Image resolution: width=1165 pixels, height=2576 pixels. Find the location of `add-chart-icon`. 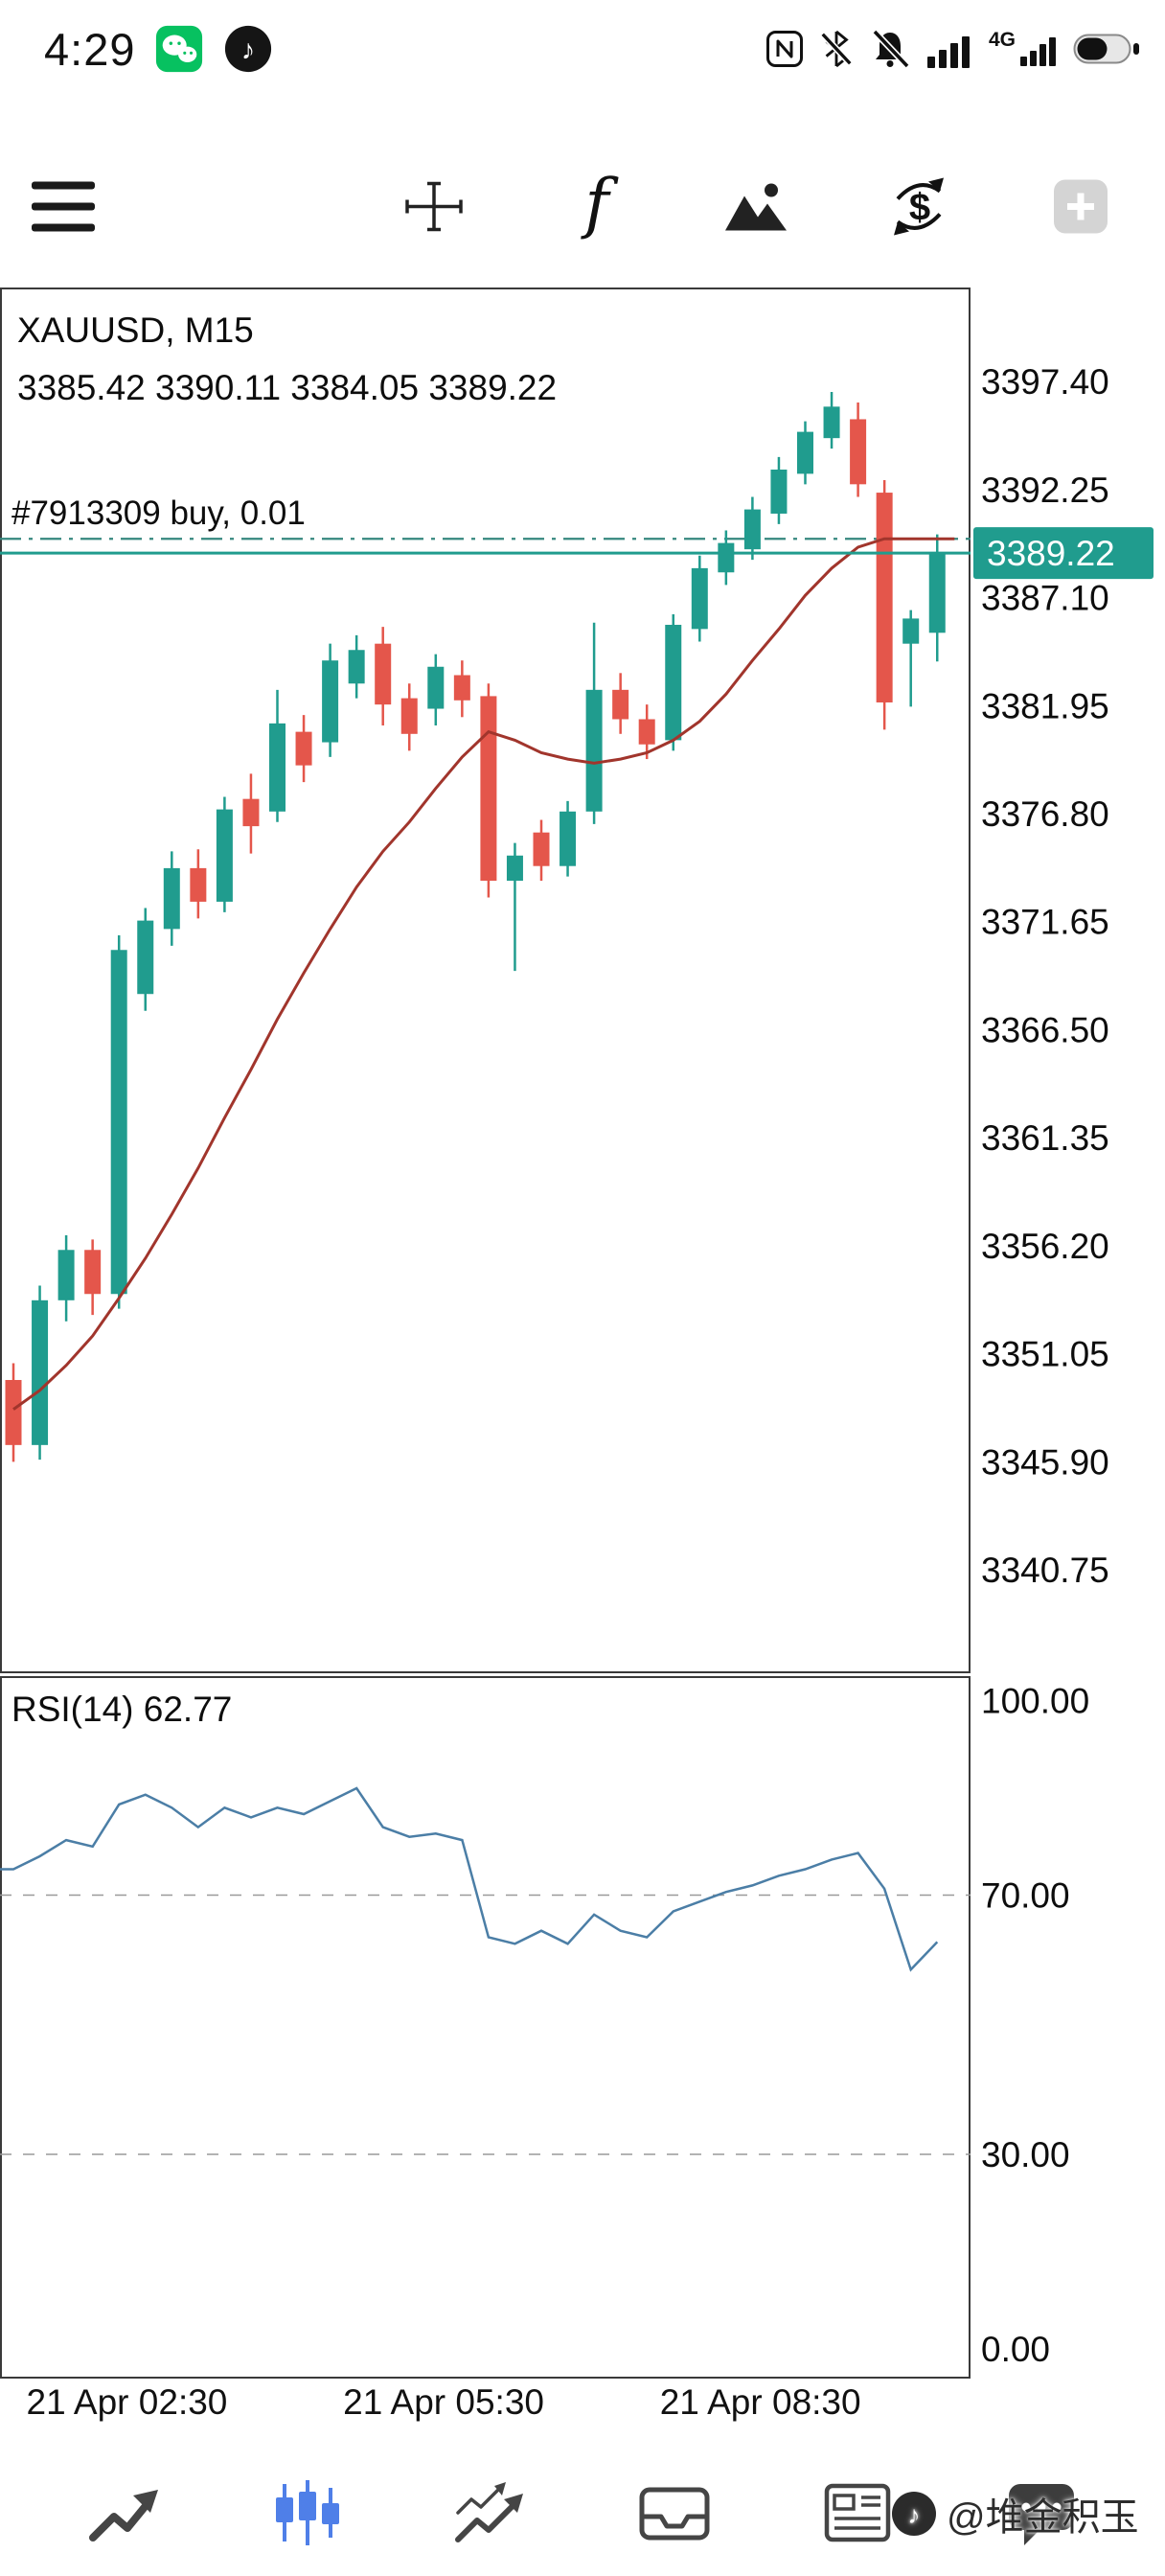

add-chart-icon is located at coordinates (1081, 206).